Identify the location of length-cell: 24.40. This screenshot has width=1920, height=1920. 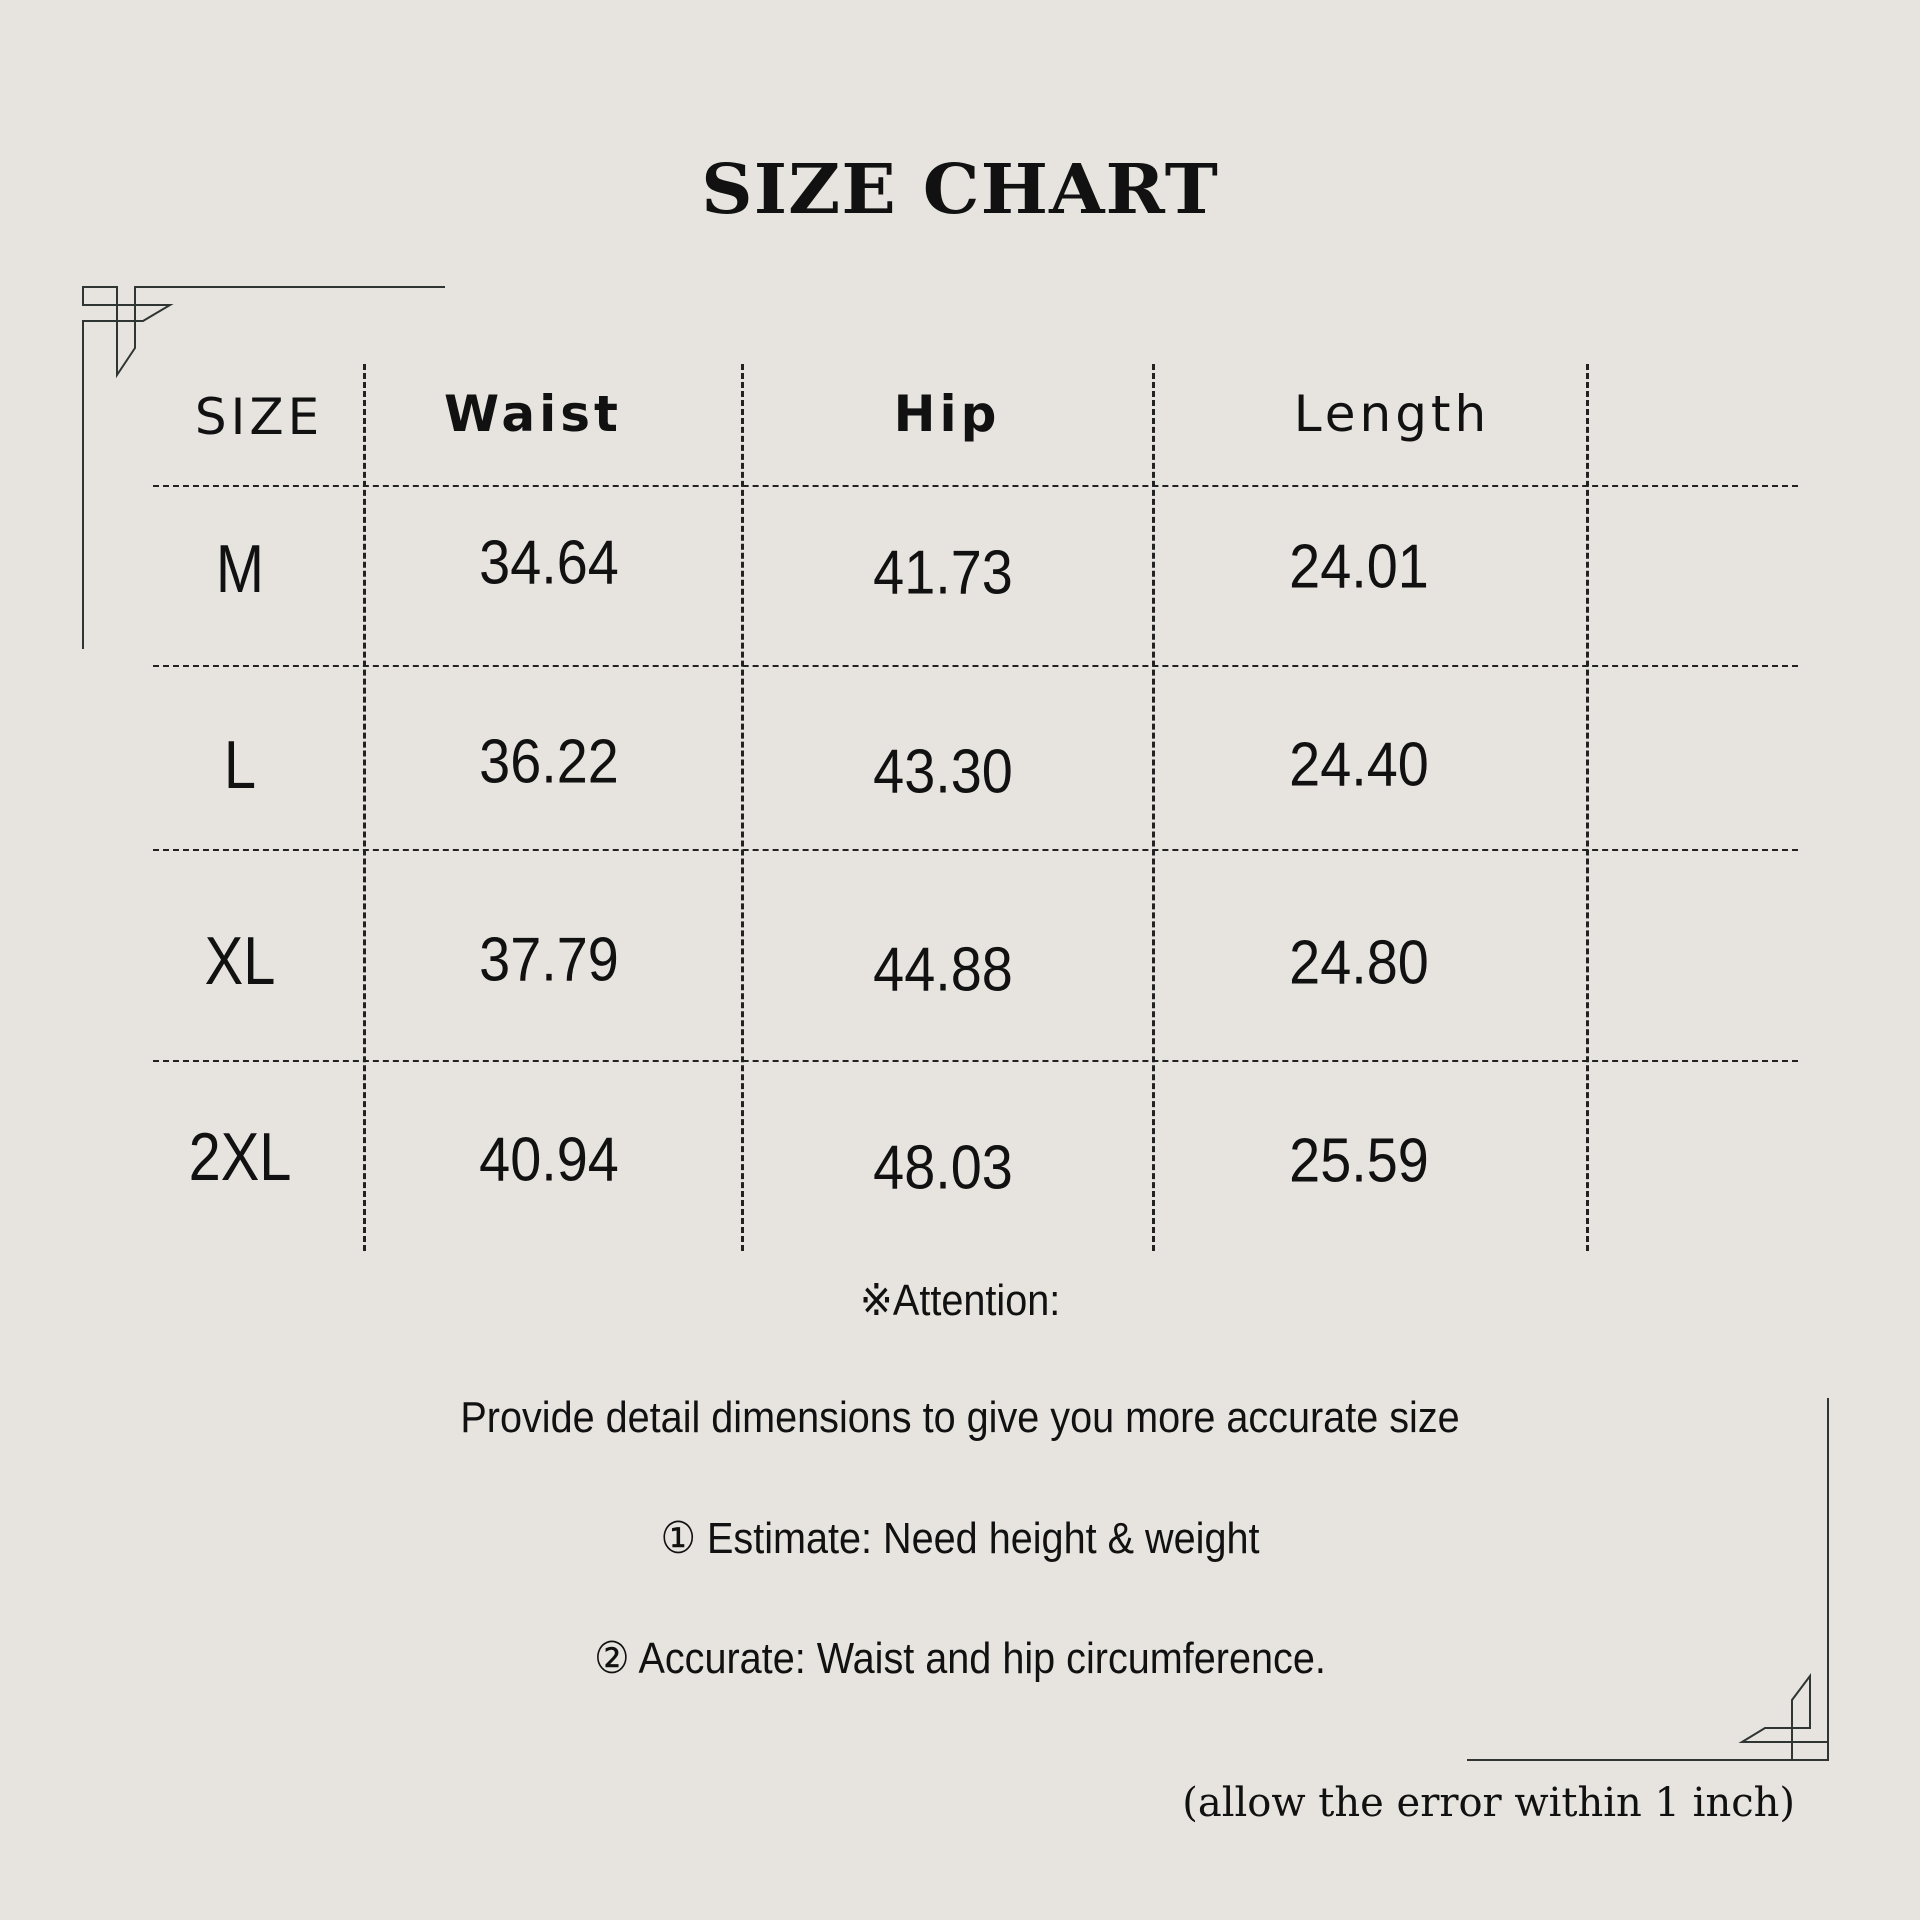
(1359, 765).